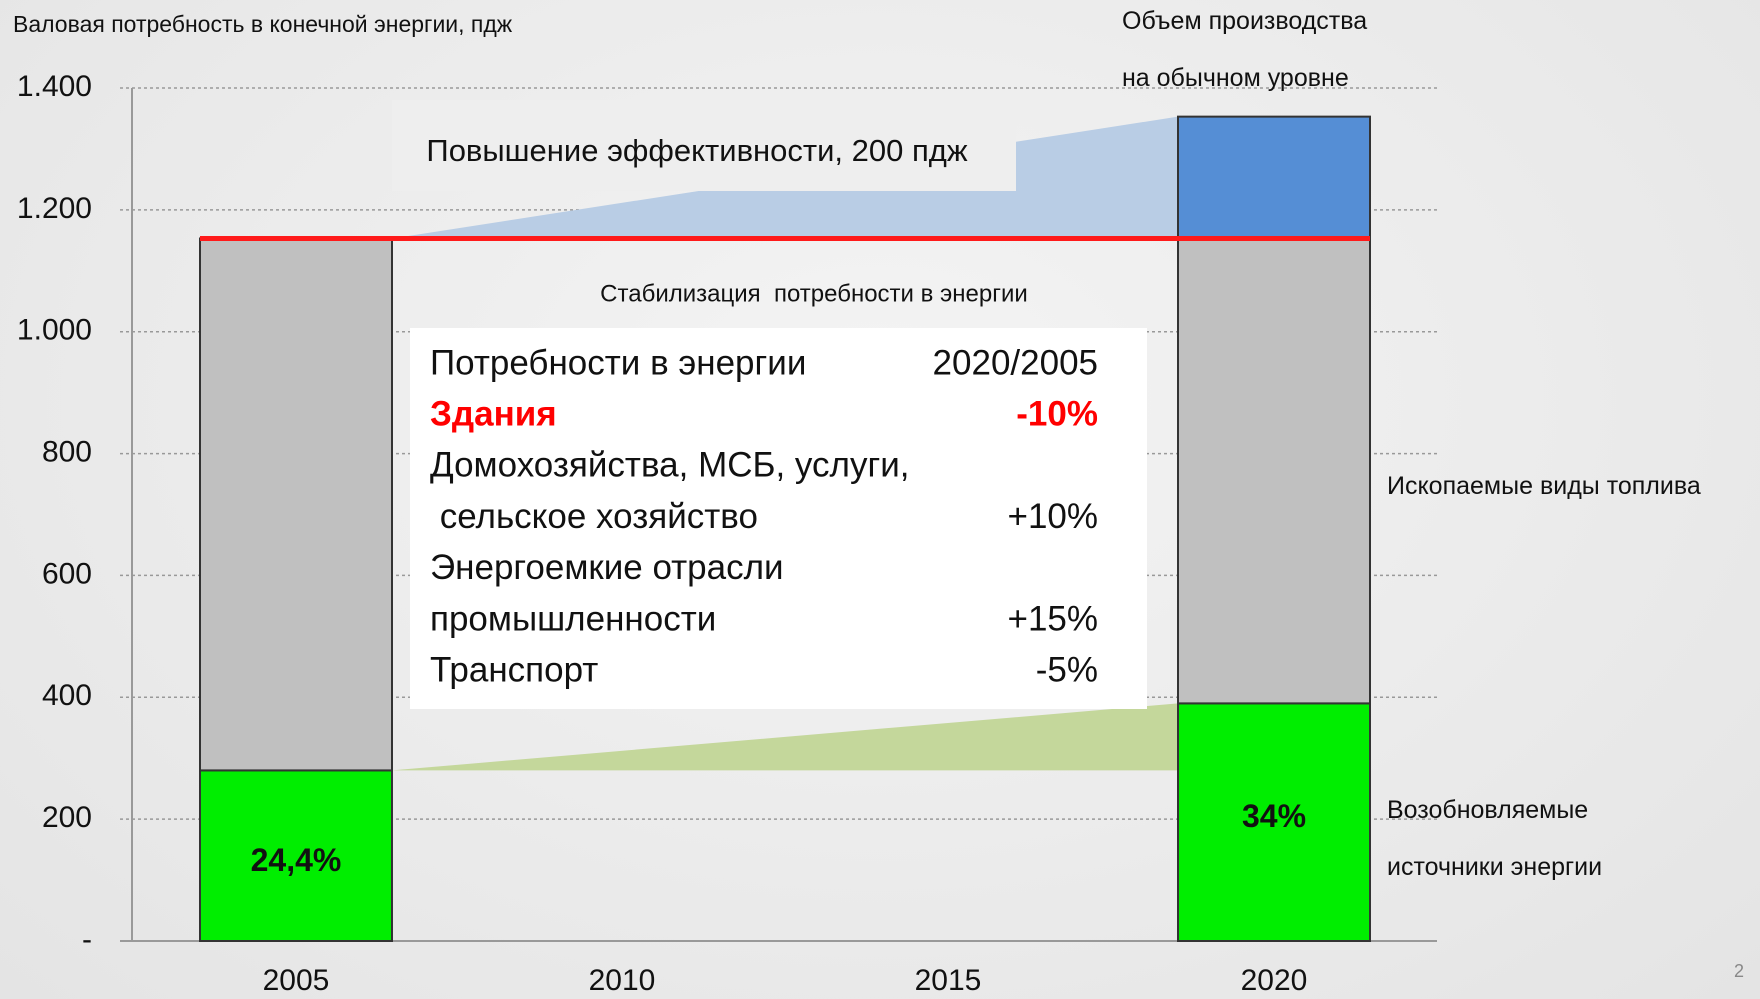 This screenshot has height=999, width=1760. I want to click on x-tick-label: 2015, so click(948, 980).